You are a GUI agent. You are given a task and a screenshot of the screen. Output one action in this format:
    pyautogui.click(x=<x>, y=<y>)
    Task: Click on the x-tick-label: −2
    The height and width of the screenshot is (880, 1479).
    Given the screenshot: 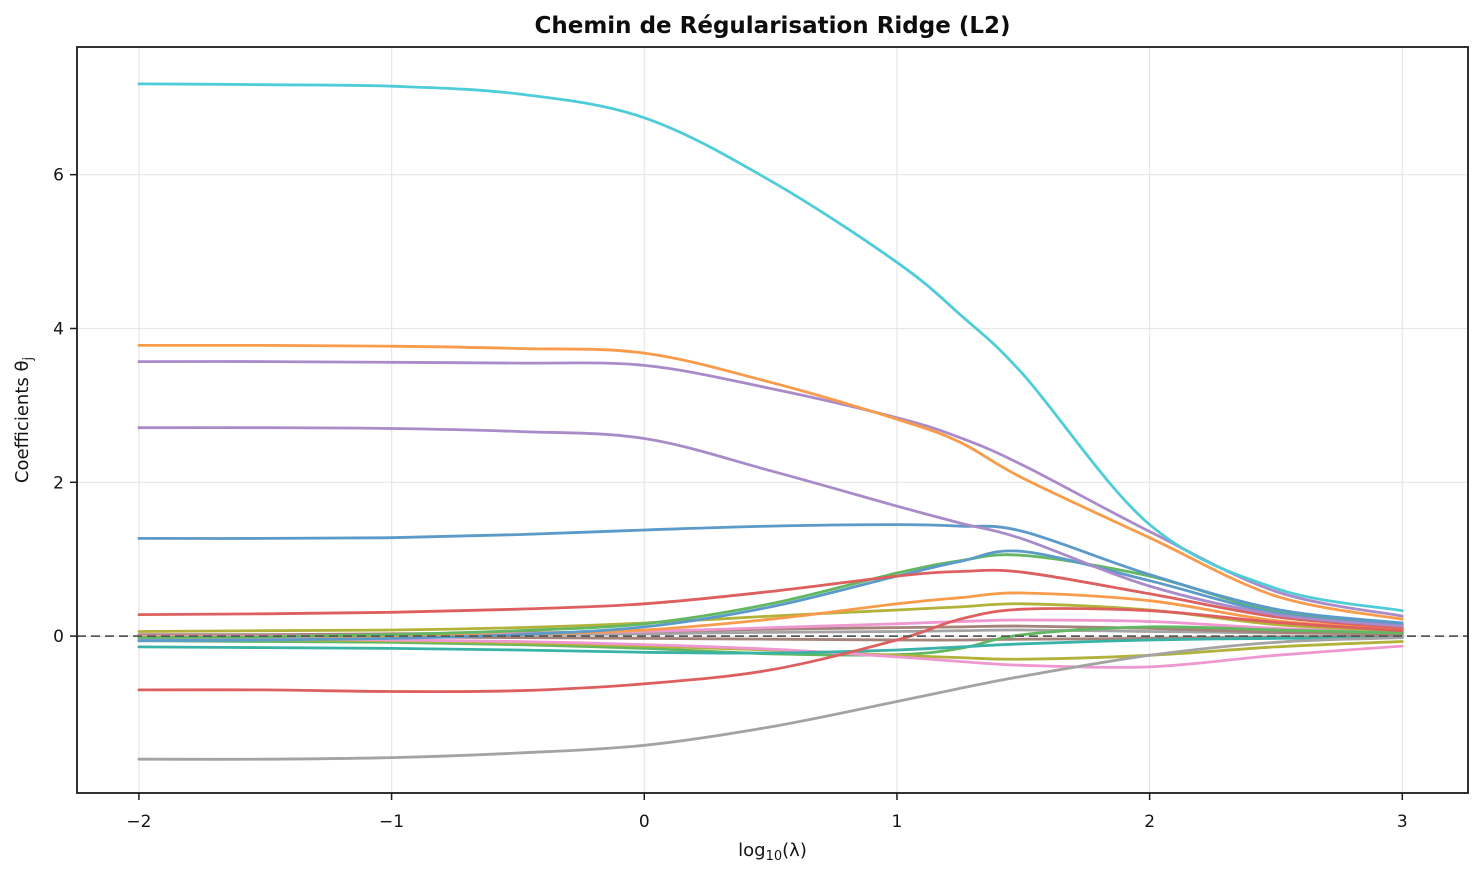 What is the action you would take?
    pyautogui.click(x=138, y=822)
    